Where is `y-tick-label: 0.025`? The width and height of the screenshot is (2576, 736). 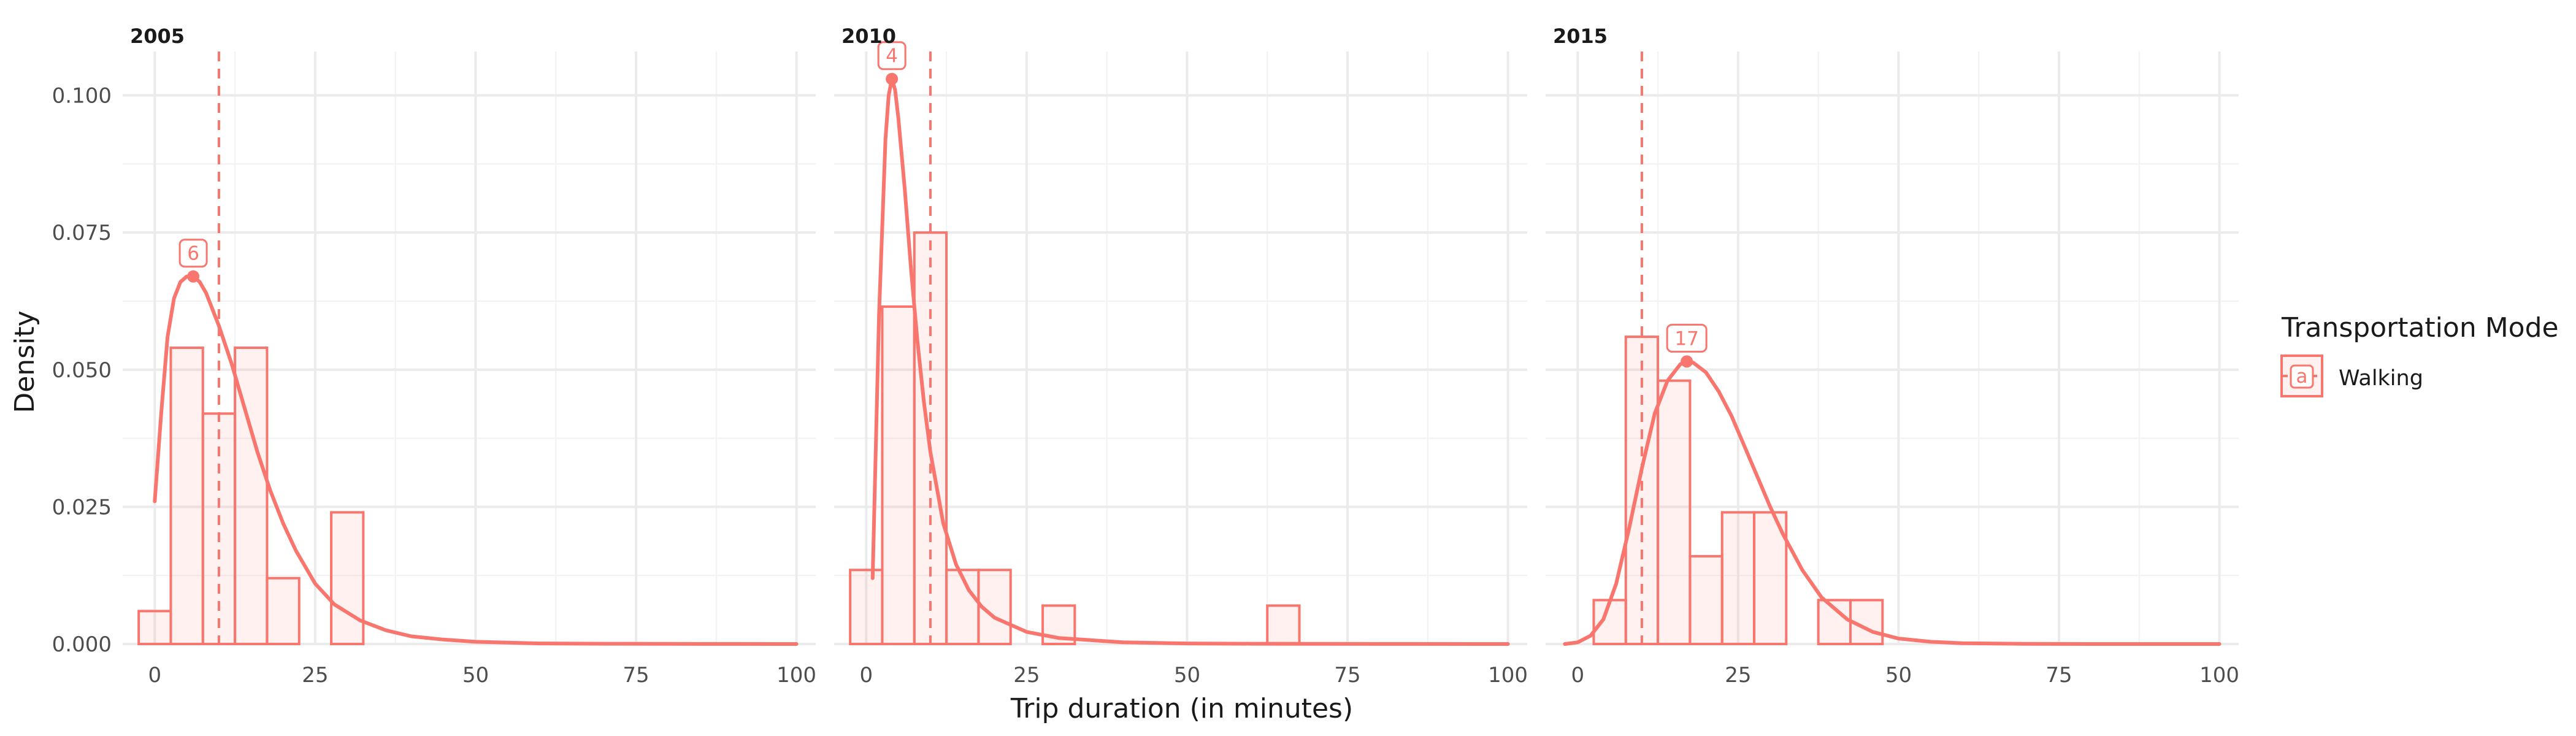 y-tick-label: 0.025 is located at coordinates (82, 507).